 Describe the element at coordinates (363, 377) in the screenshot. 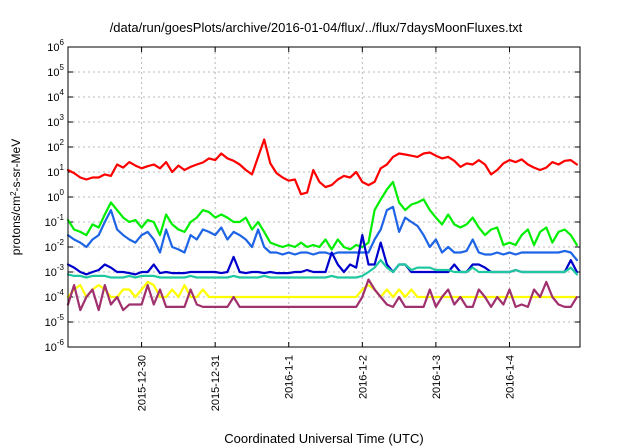

I see `x-tick-label: 2016-1-2` at that location.